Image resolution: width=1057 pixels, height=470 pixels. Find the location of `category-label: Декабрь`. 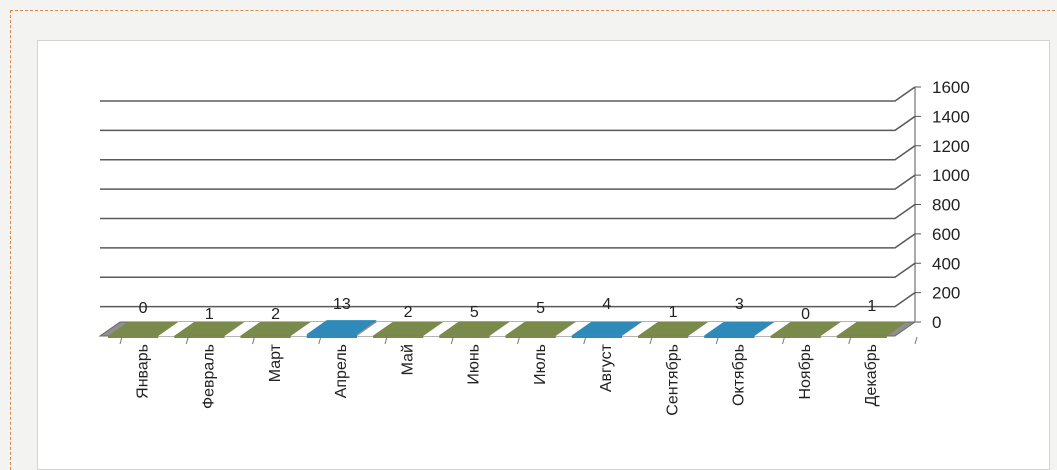

category-label: Декабрь is located at coordinates (871, 375).